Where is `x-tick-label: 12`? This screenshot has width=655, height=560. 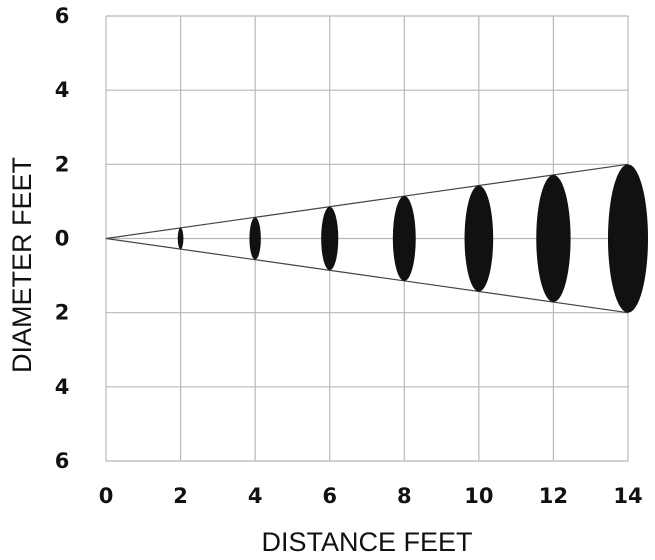 x-tick-label: 12 is located at coordinates (553, 496).